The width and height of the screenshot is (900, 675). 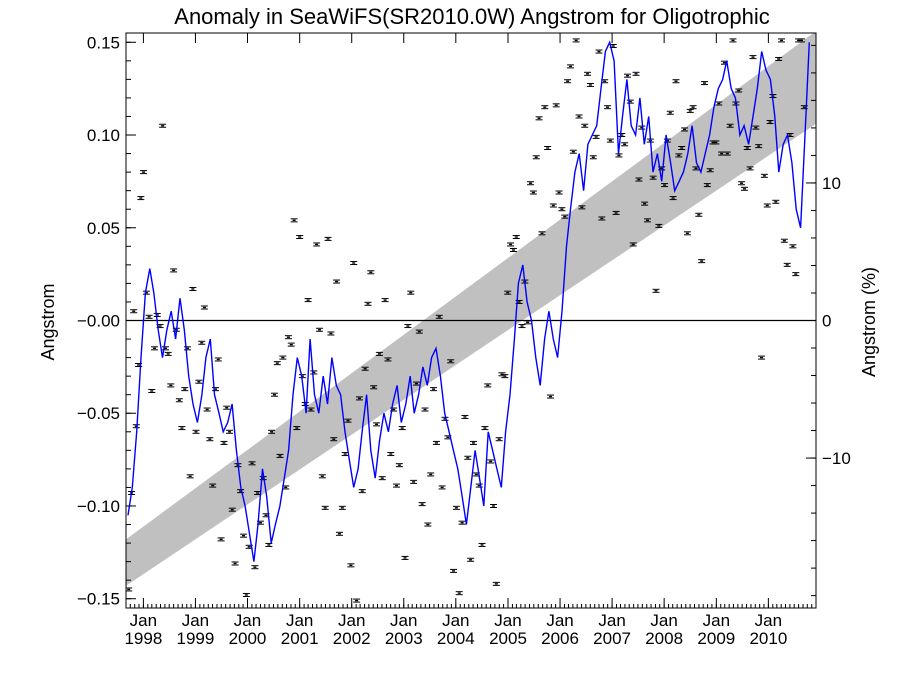 I want to click on x-tick-label-year: 2000, so click(x=248, y=638).